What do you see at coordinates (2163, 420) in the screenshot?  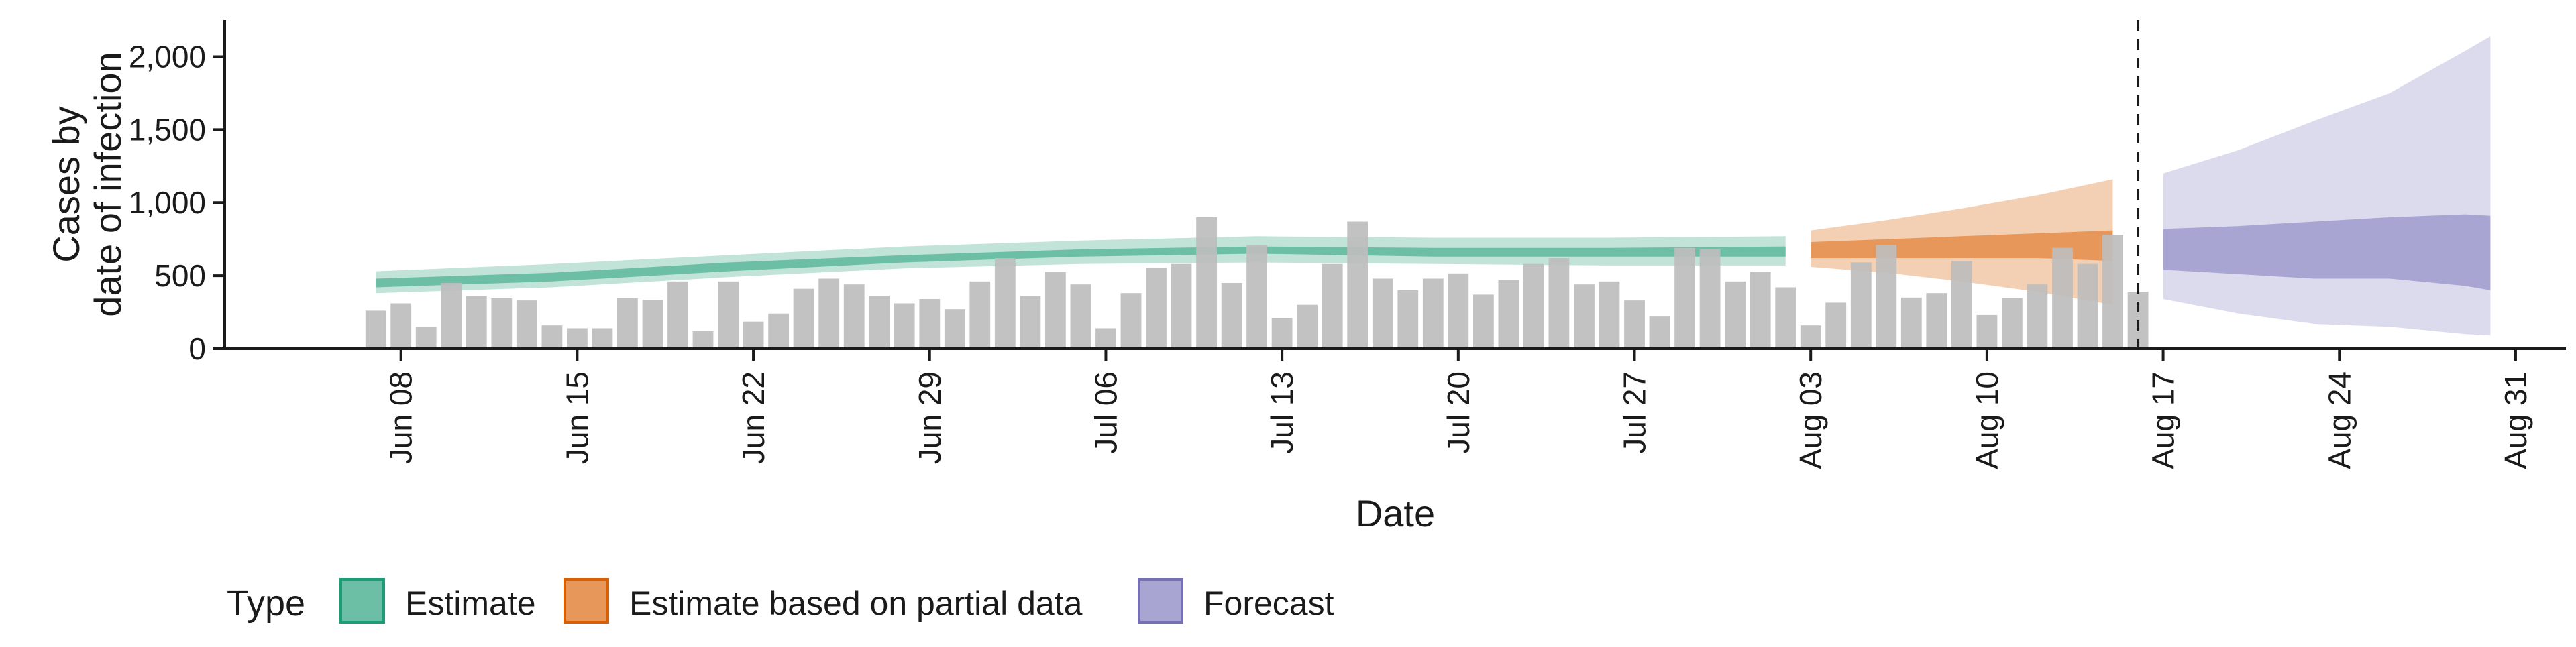 I see `x-tick-label: Aug 17` at bounding box center [2163, 420].